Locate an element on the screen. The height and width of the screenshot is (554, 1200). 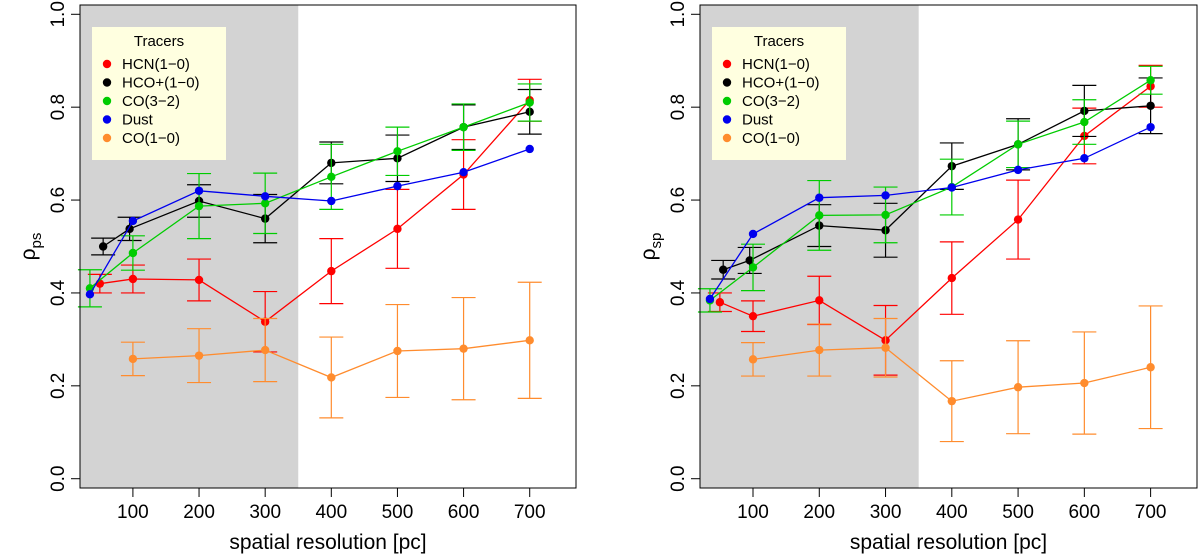
y-axis-title: ρps is located at coordinates (31, 247).